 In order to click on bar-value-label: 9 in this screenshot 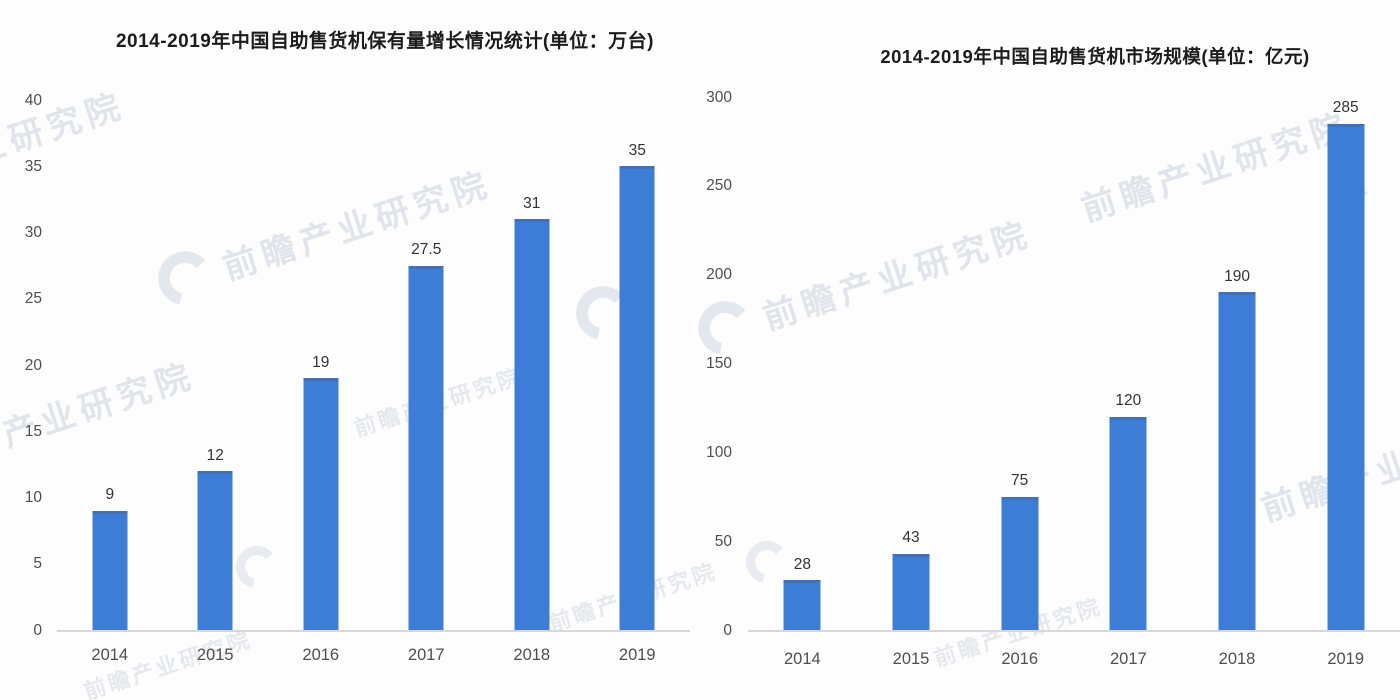, I will do `click(110, 495)`.